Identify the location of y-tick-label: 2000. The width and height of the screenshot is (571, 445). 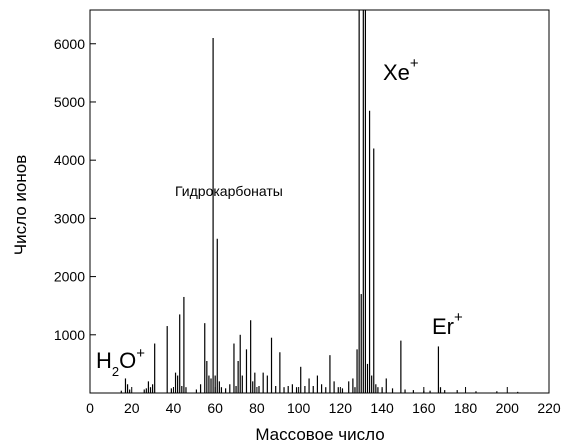
(69, 277).